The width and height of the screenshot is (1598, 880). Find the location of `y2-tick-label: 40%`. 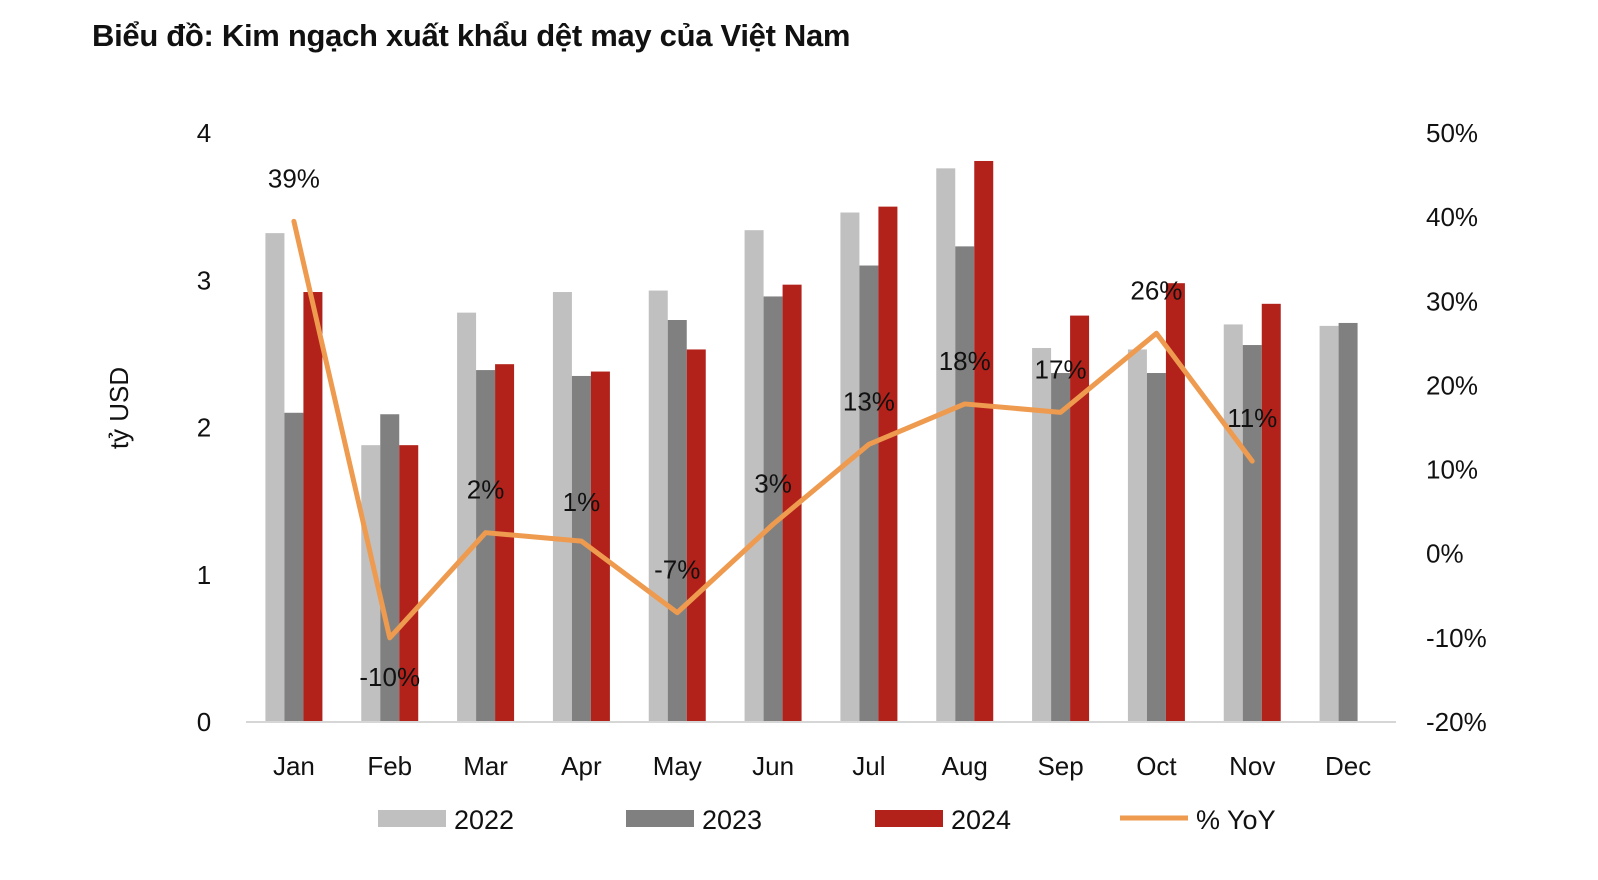

y2-tick-label: 40% is located at coordinates (1452, 217).